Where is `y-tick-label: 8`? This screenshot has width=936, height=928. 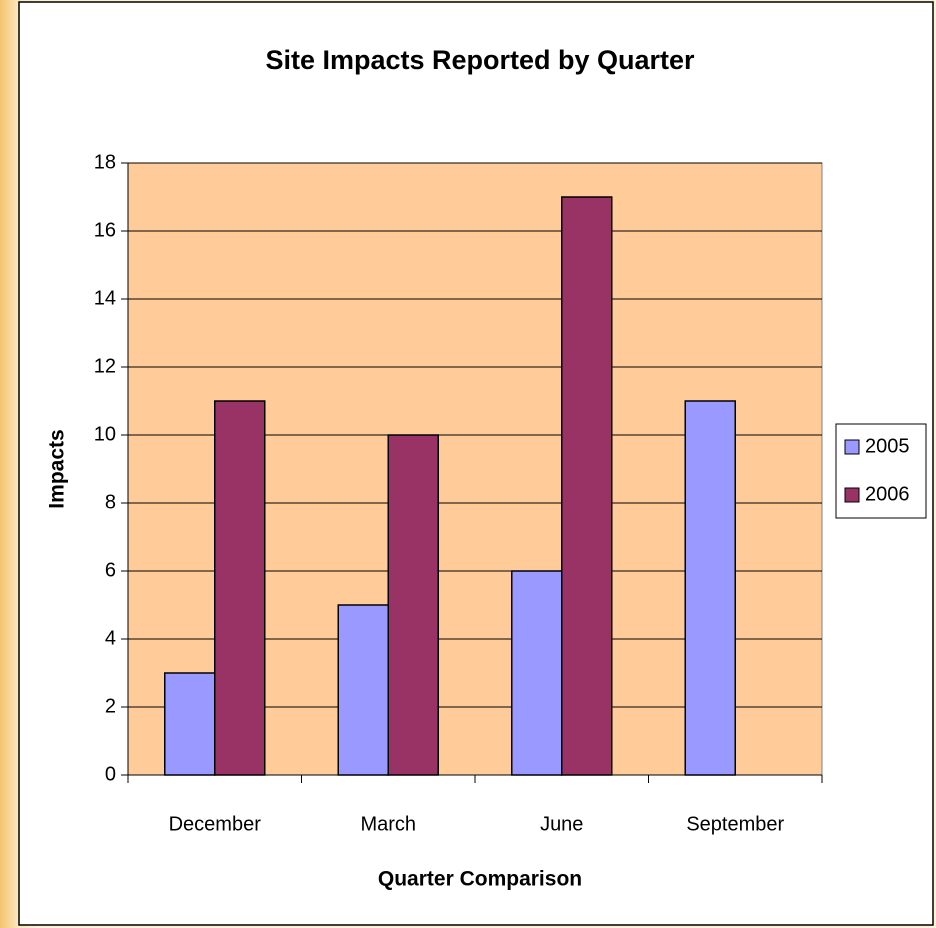
y-tick-label: 8 is located at coordinates (110, 502).